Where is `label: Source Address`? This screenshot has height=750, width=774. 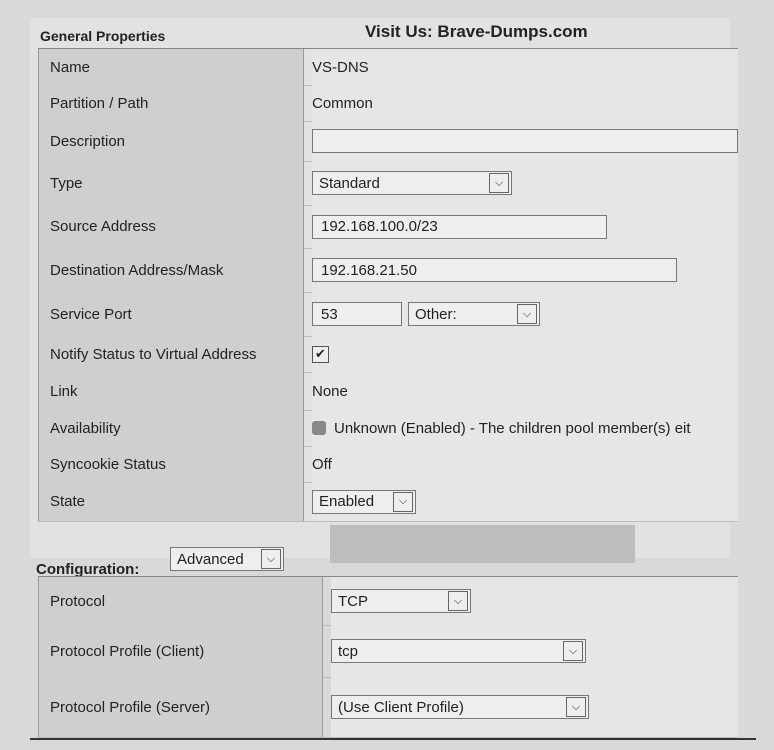
label: Source Address is located at coordinates (171, 226).